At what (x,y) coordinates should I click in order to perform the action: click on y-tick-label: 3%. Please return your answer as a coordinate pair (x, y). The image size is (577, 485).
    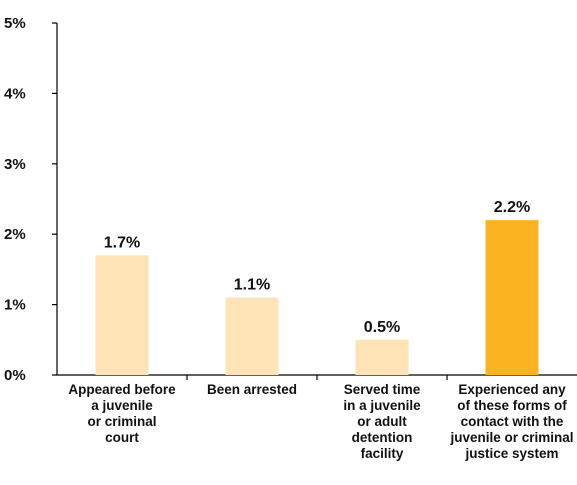
    Looking at the image, I should click on (15, 164).